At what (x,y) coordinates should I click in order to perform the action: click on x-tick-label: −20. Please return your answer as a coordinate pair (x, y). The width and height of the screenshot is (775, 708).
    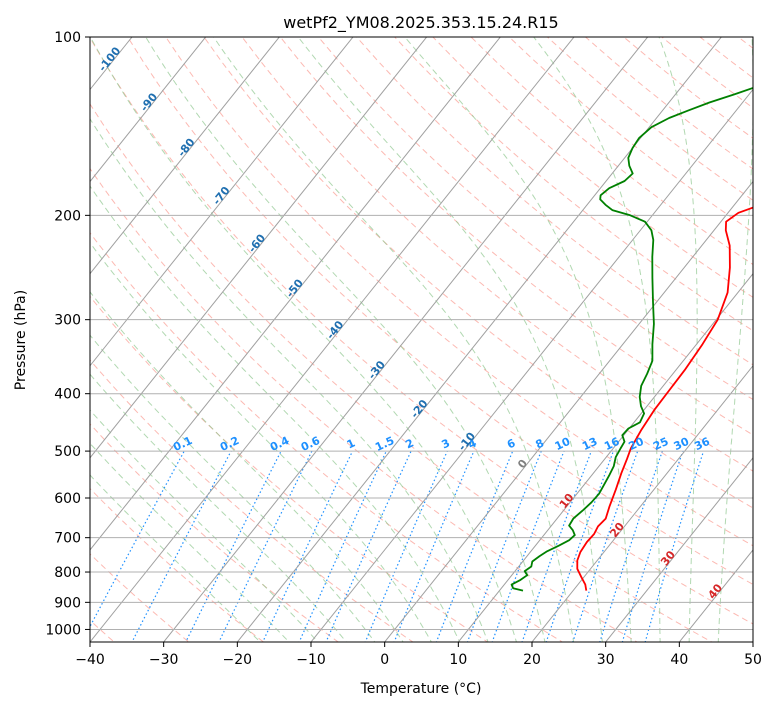
    Looking at the image, I should click on (238, 660).